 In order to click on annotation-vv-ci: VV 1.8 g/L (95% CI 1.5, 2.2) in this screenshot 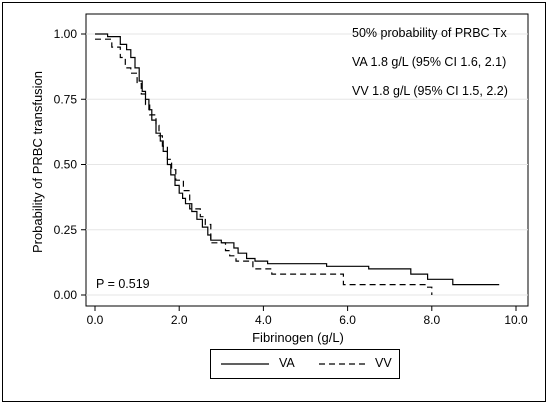, I will do `click(430, 91)`.